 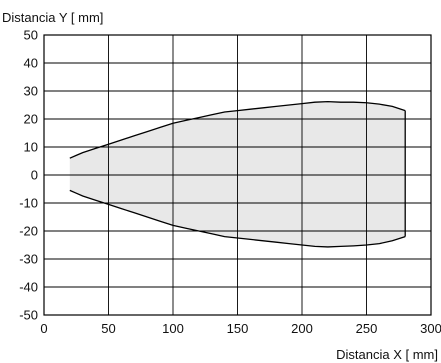 I want to click on x-tick-label: 200, so click(x=302, y=328).